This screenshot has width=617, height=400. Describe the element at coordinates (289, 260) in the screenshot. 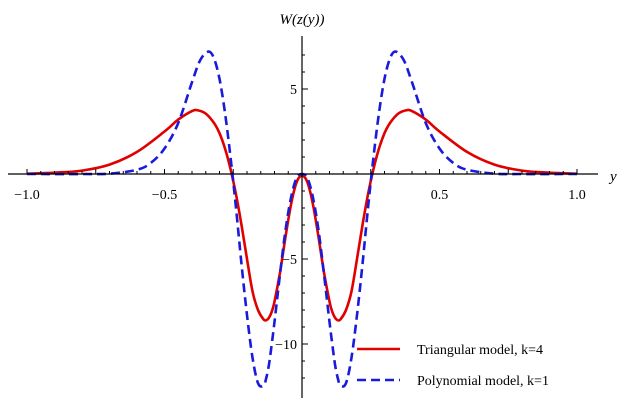

I see `y-tick-label: −5` at that location.